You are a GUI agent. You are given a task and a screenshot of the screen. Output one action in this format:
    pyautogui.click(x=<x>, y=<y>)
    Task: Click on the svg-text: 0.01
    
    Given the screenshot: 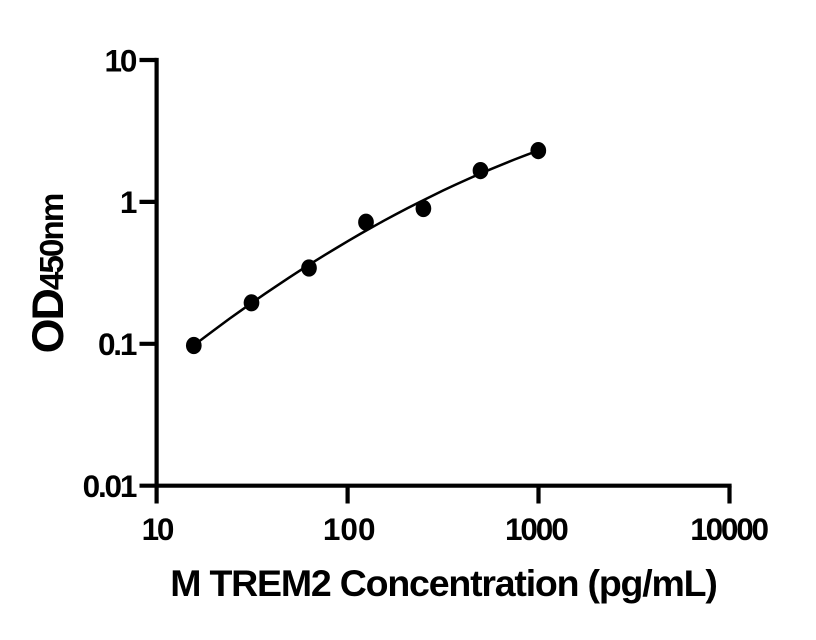 What is the action you would take?
    pyautogui.click(x=110, y=486)
    